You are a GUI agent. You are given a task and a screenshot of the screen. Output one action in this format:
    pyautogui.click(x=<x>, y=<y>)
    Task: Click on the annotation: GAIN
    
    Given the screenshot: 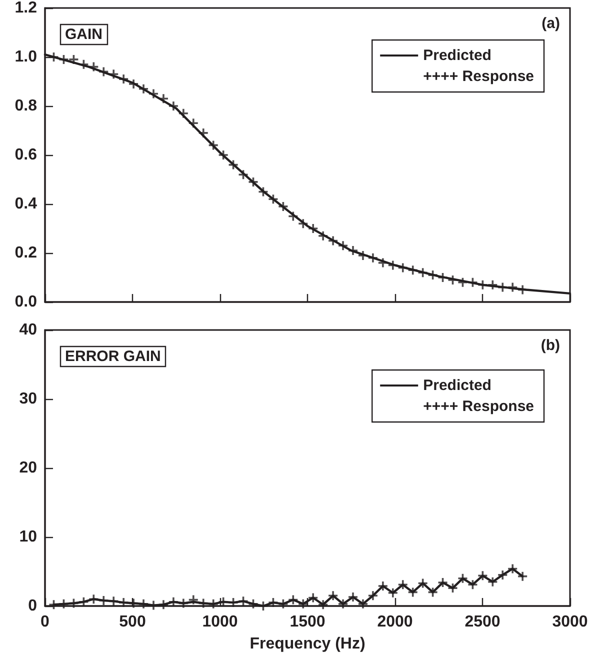 What is the action you would take?
    pyautogui.click(x=83, y=34)
    